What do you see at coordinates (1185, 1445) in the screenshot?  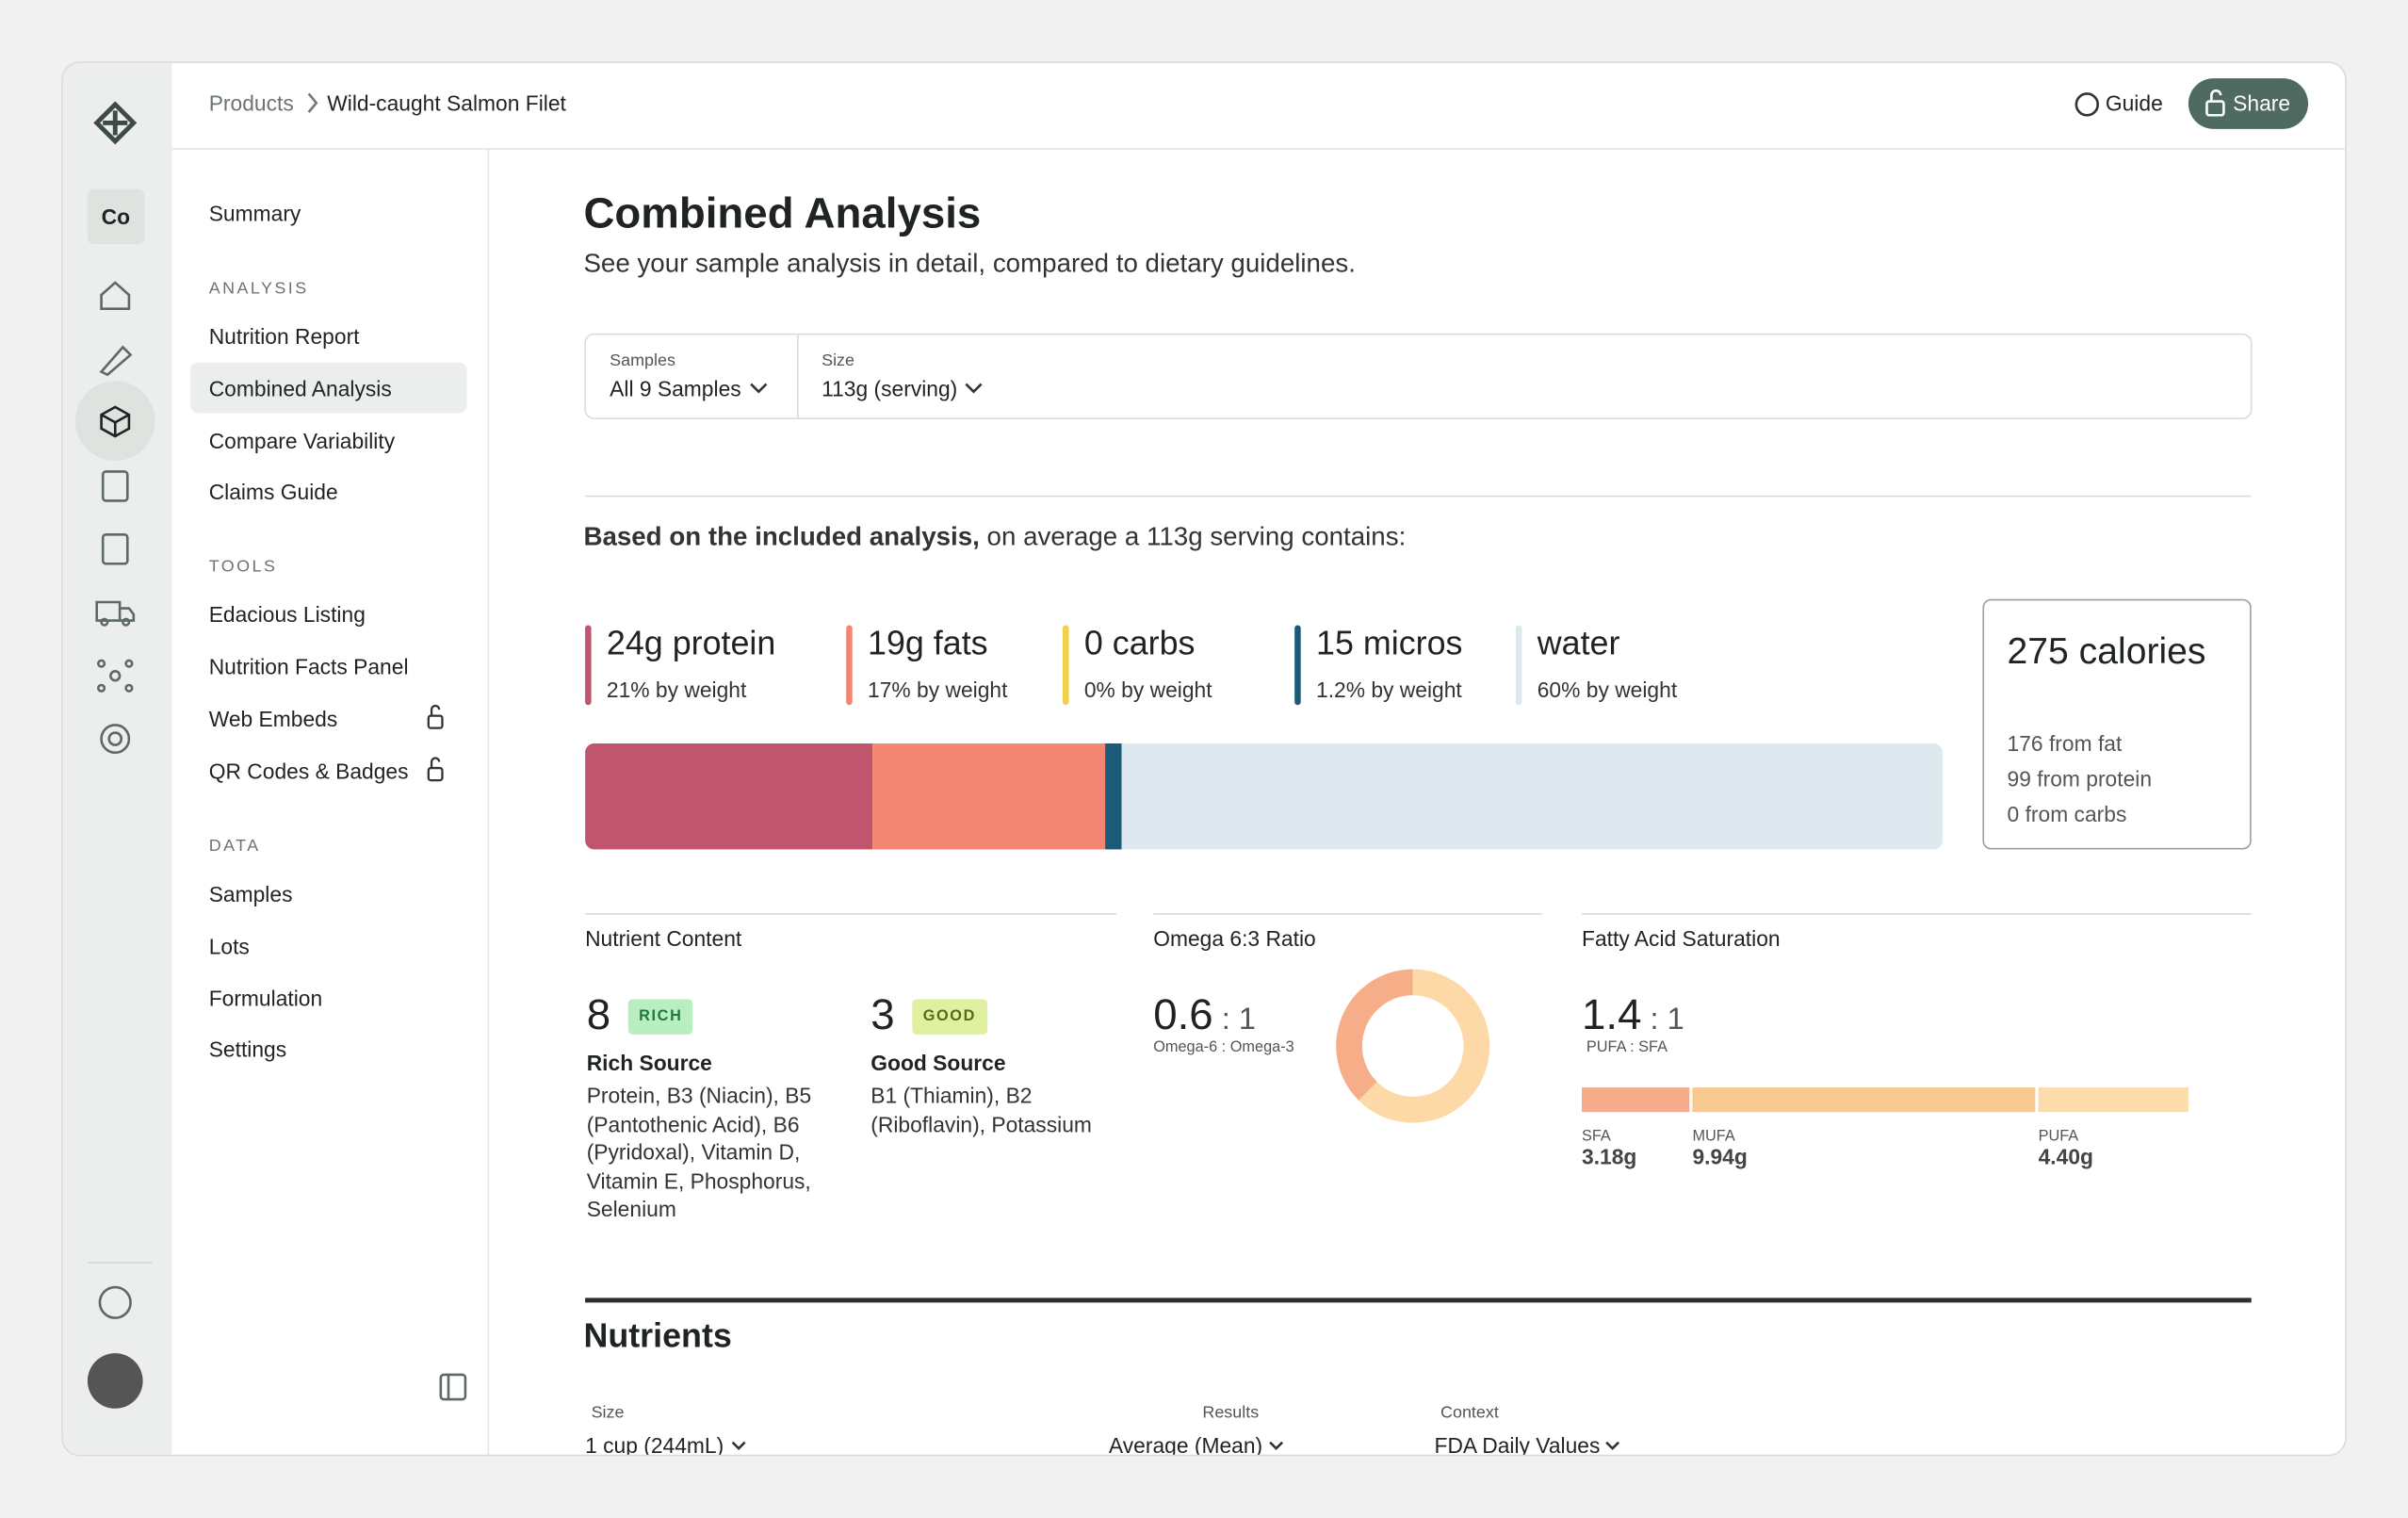 I see `control-value: Average (Mean)` at bounding box center [1185, 1445].